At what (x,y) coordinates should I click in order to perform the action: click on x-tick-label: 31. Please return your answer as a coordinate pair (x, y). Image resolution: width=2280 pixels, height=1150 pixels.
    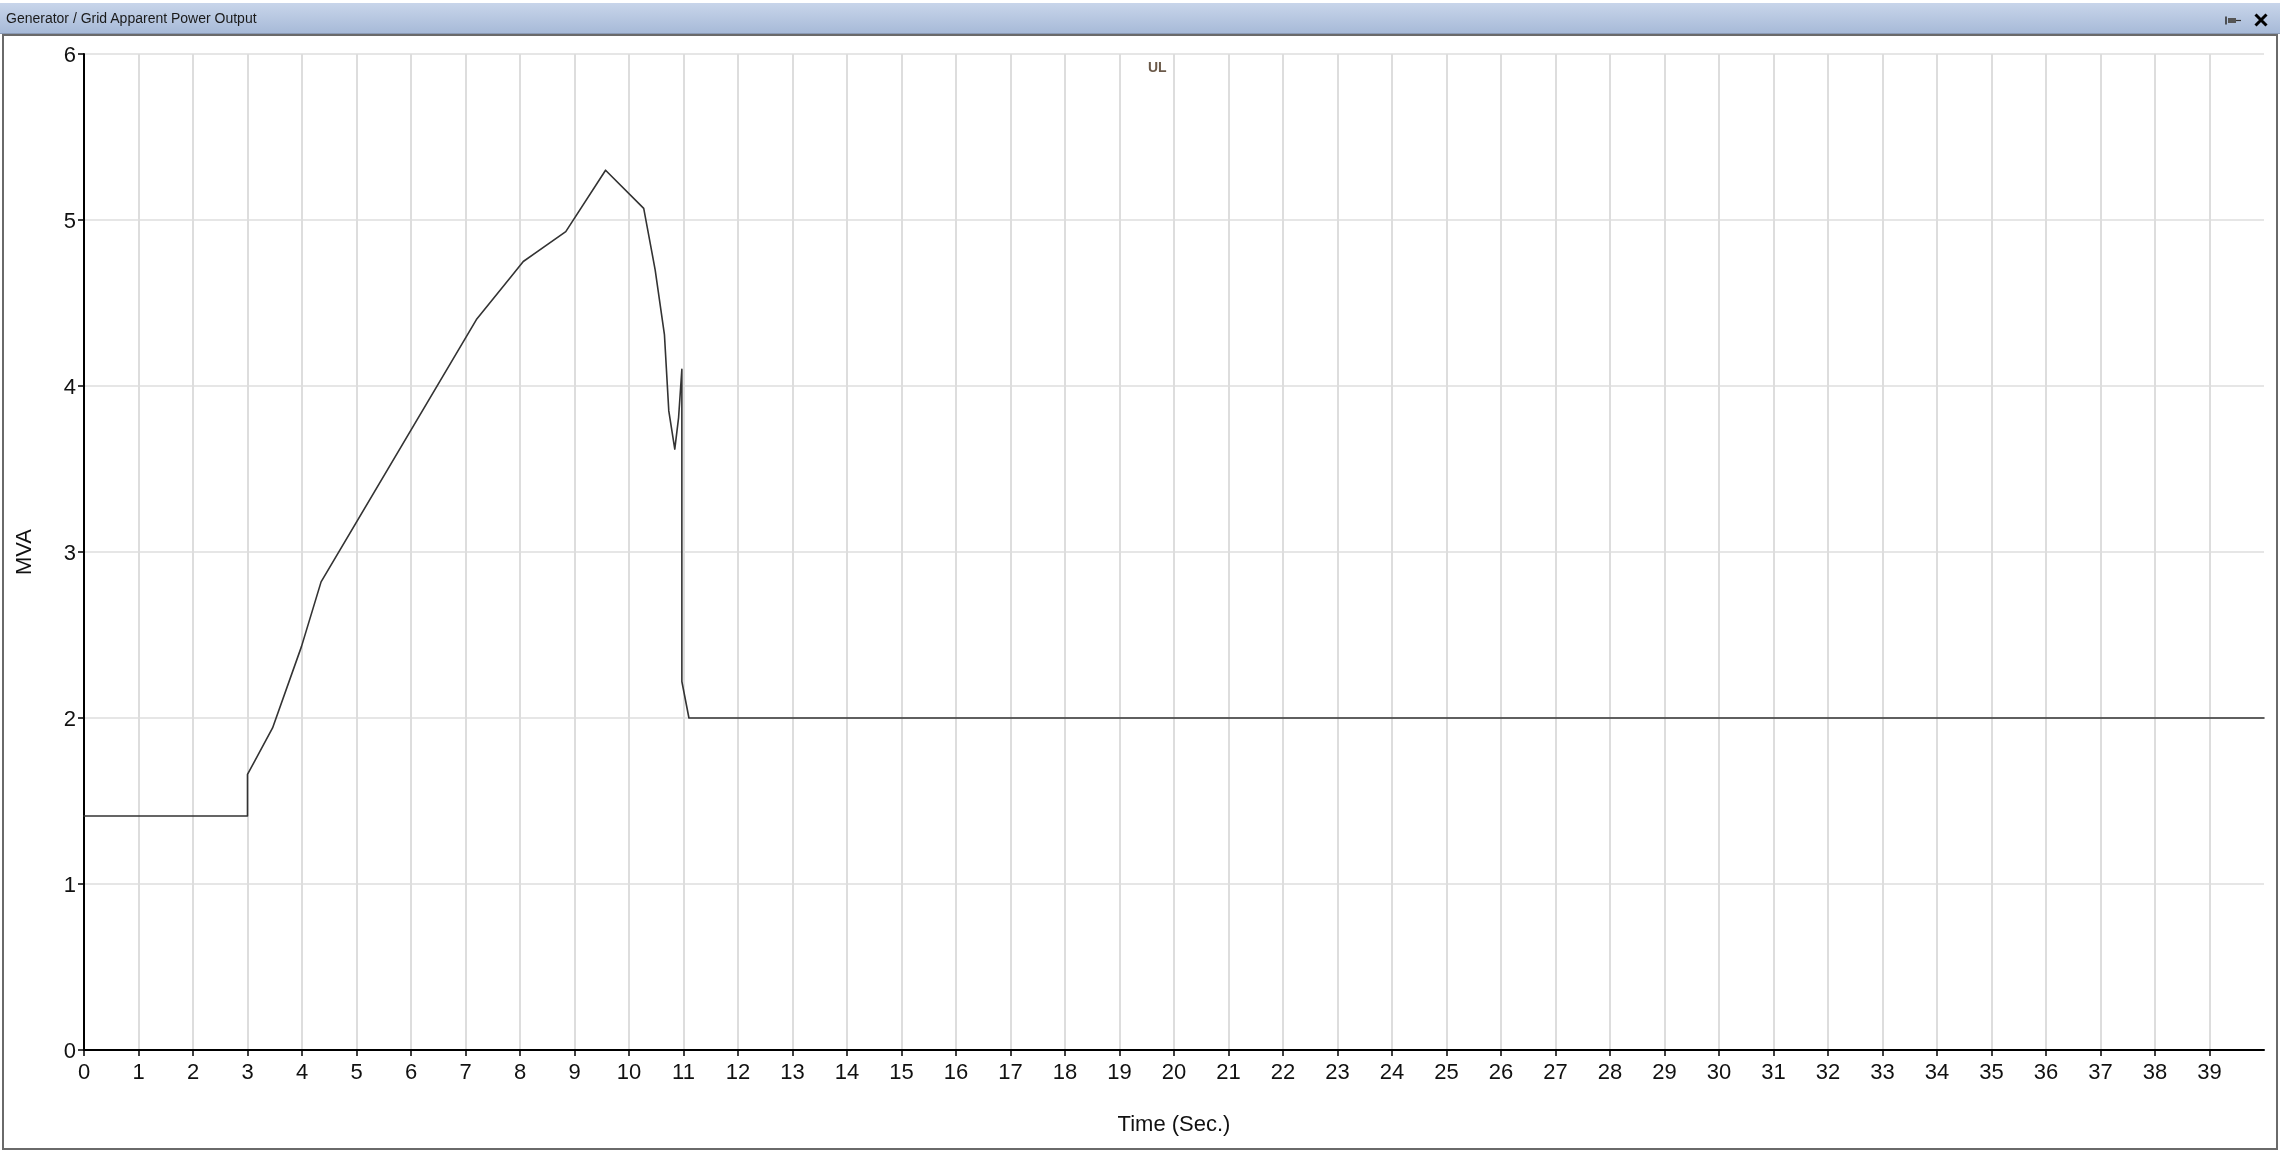
    Looking at the image, I should click on (1773, 1071).